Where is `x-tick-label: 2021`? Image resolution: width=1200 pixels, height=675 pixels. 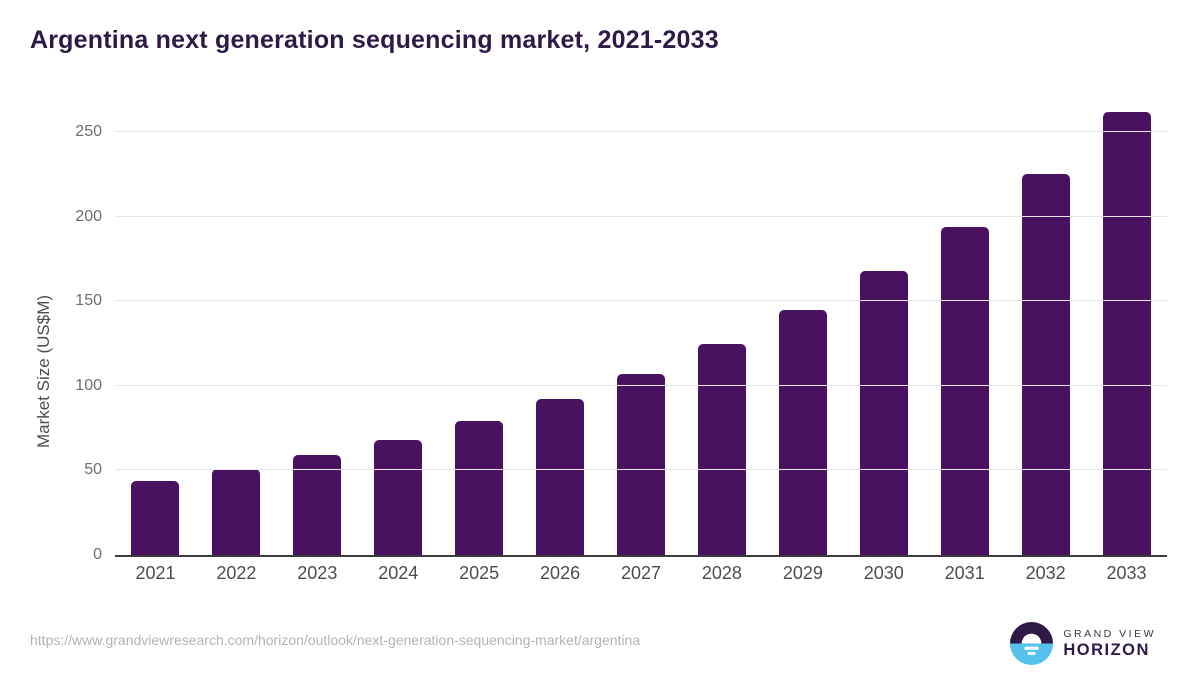 x-tick-label: 2021 is located at coordinates (155, 573).